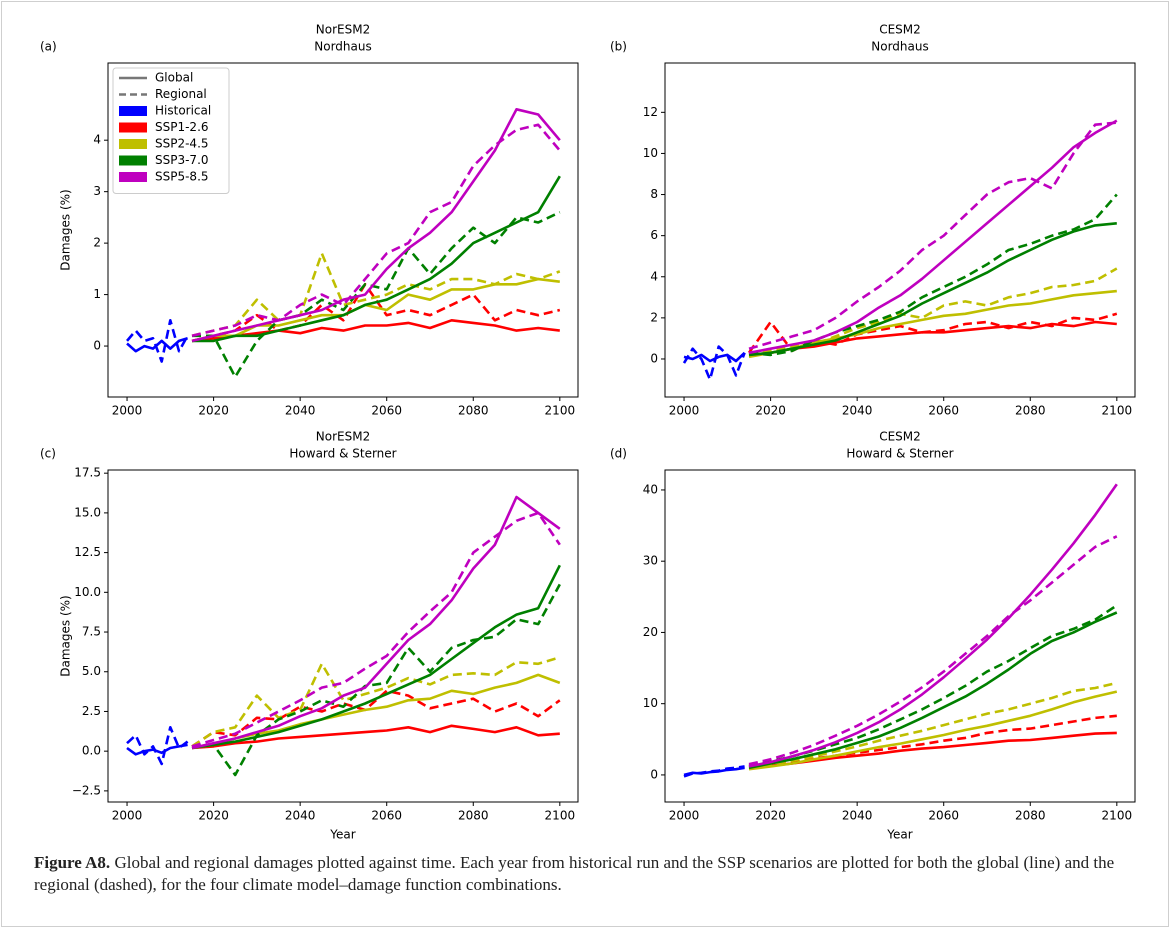 This screenshot has width=1170, height=928. I want to click on y-tick-label: 30, so click(650, 561).